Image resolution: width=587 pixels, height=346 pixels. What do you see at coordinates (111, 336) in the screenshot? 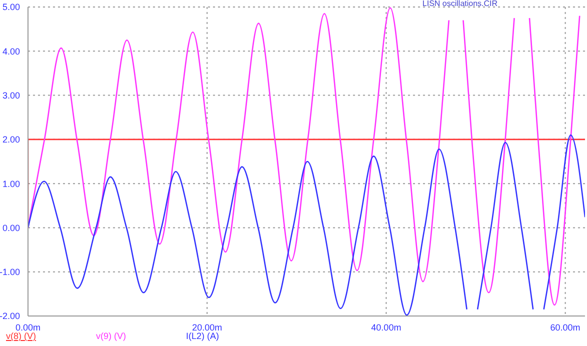
I see `text: v(9) (V)` at bounding box center [111, 336].